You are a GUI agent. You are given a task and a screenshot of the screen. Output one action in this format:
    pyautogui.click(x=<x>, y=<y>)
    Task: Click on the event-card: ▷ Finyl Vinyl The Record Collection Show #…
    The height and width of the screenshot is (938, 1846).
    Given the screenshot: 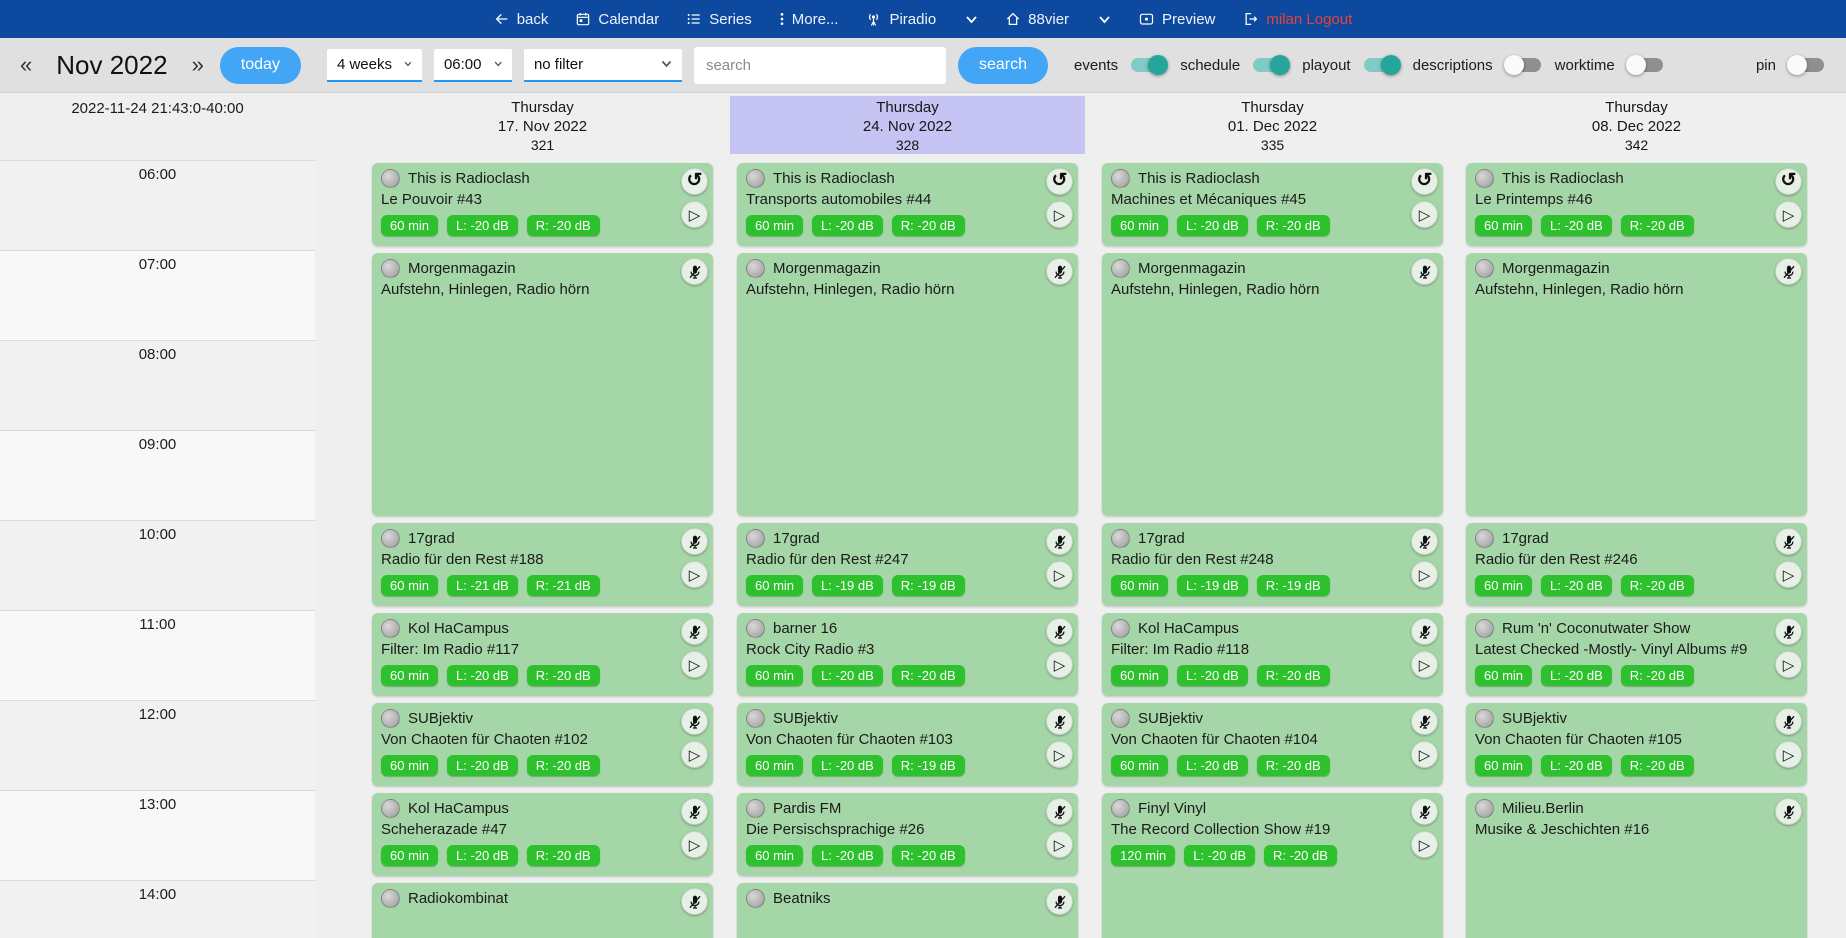 What is the action you would take?
    pyautogui.click(x=1272, y=865)
    